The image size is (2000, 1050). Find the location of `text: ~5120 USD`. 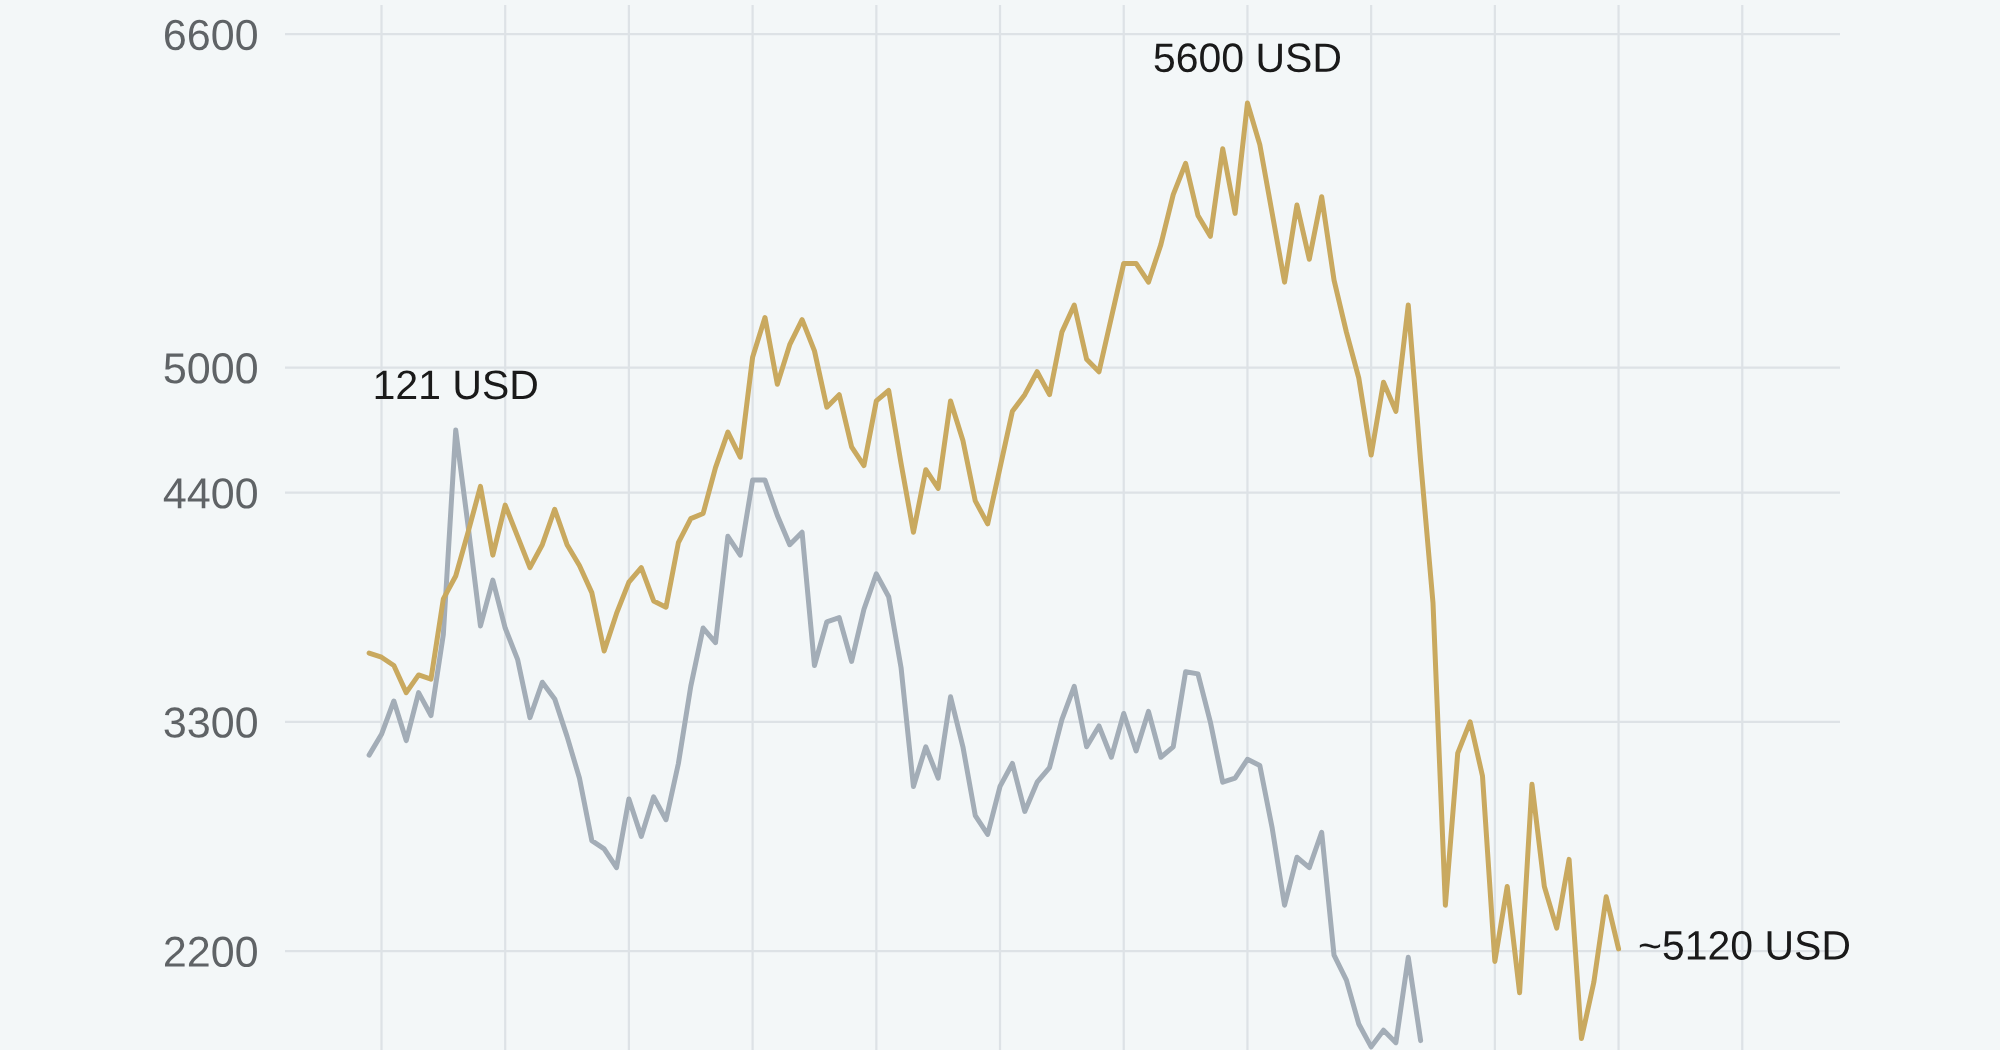

text: ~5120 USD is located at coordinates (1744, 945).